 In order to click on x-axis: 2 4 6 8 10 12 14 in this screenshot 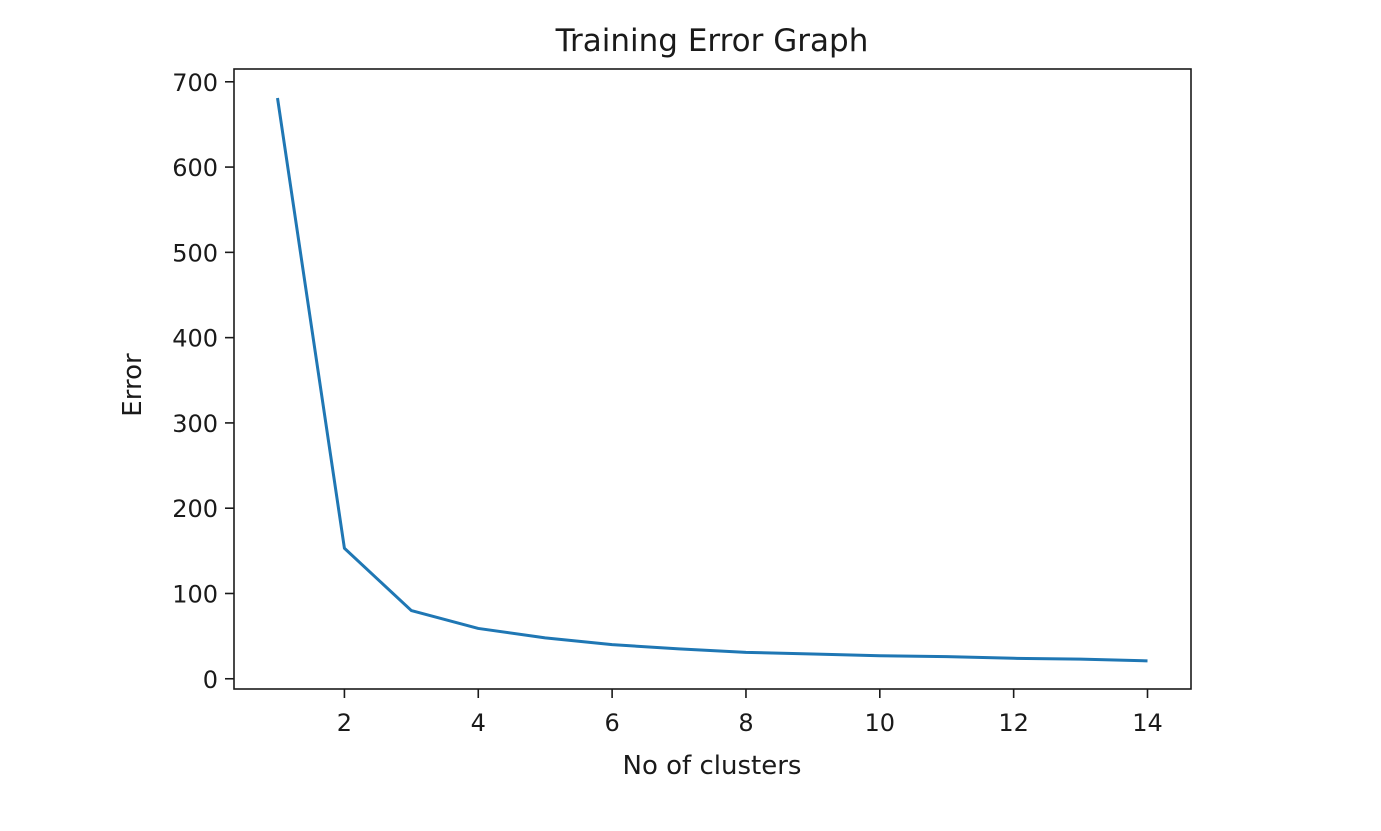, I will do `click(750, 713)`.